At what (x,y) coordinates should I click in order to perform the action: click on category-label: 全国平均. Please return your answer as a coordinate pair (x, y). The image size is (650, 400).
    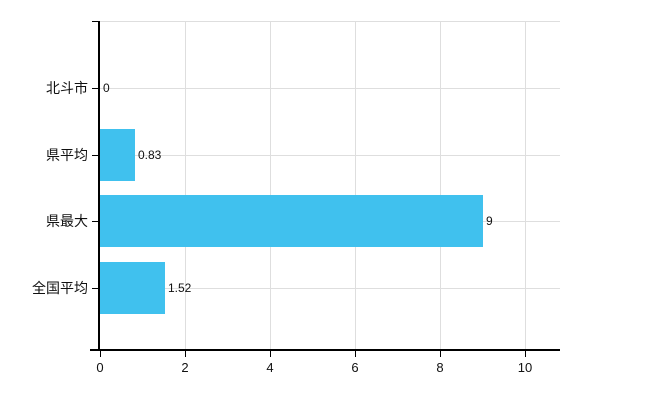
    Looking at the image, I should click on (60, 288).